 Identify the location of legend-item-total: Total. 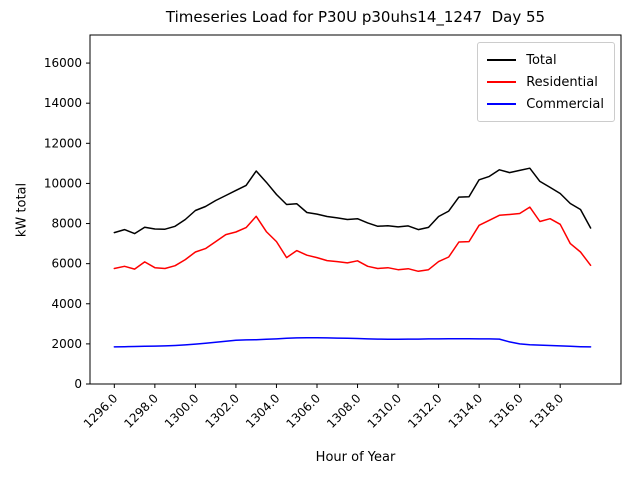
(545, 60).